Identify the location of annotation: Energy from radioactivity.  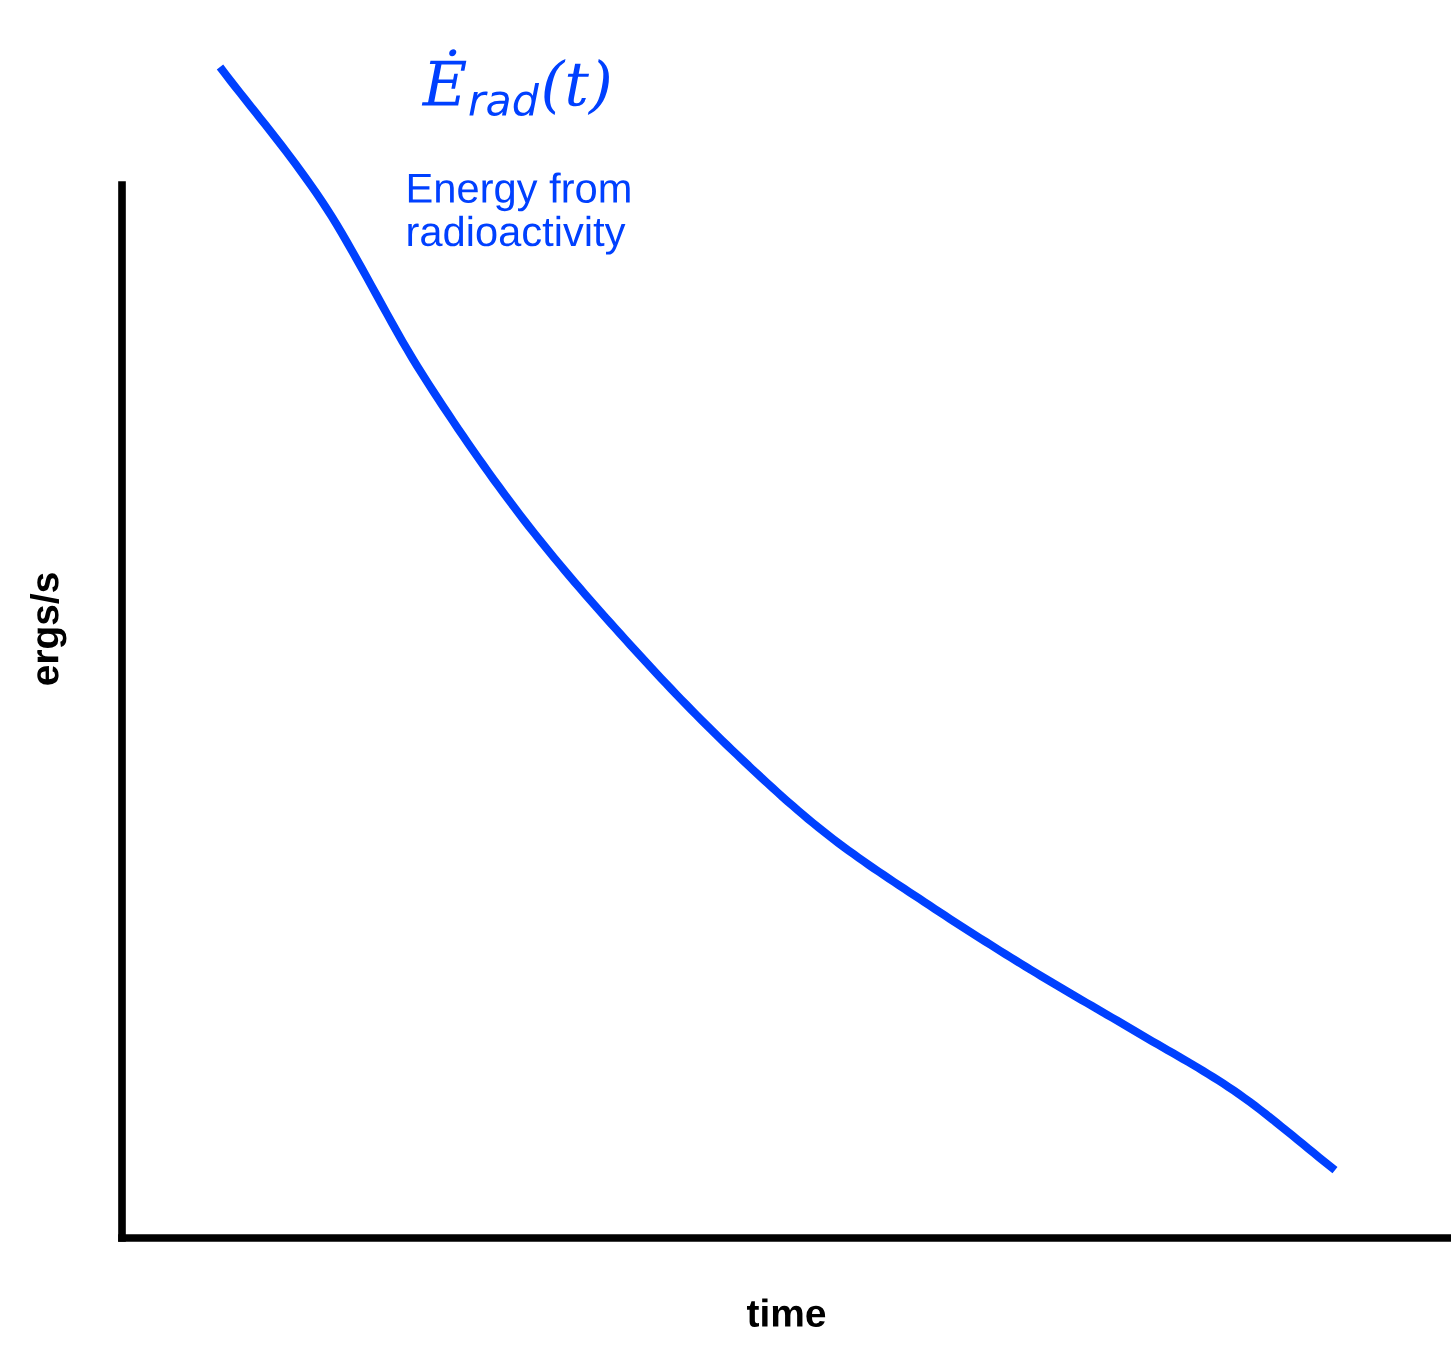
(519, 213).